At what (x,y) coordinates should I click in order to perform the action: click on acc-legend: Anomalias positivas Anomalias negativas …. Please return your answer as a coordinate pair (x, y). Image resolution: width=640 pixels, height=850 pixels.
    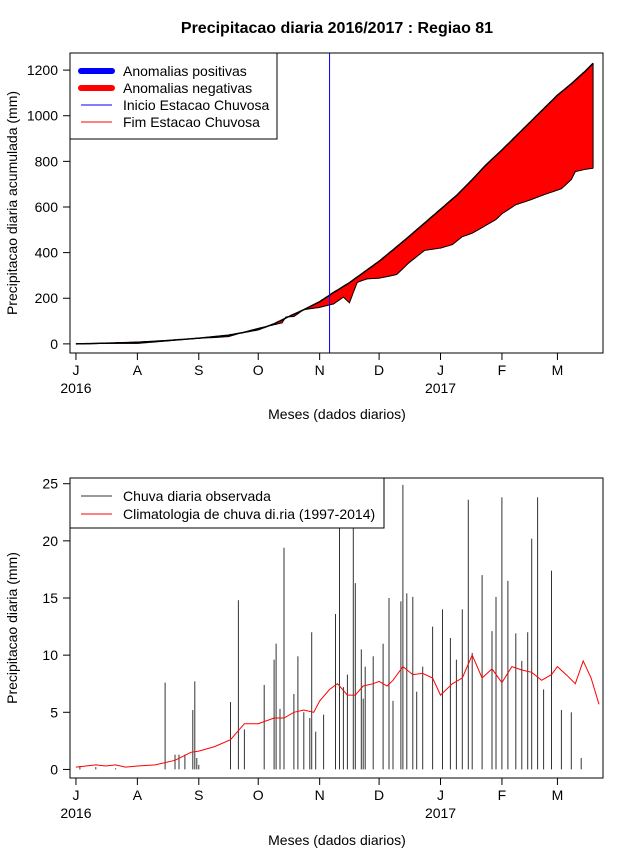
    Looking at the image, I should click on (173, 96).